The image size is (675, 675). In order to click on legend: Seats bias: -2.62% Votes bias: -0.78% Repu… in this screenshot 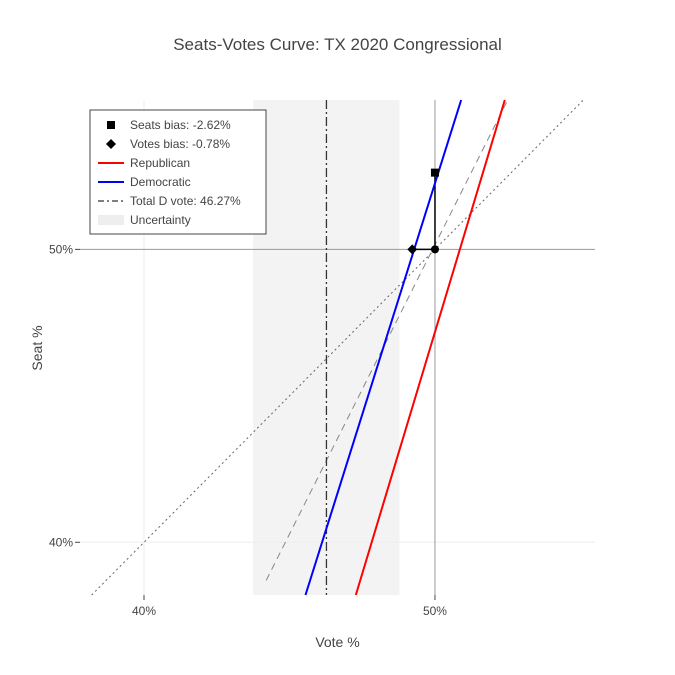, I will do `click(178, 172)`.